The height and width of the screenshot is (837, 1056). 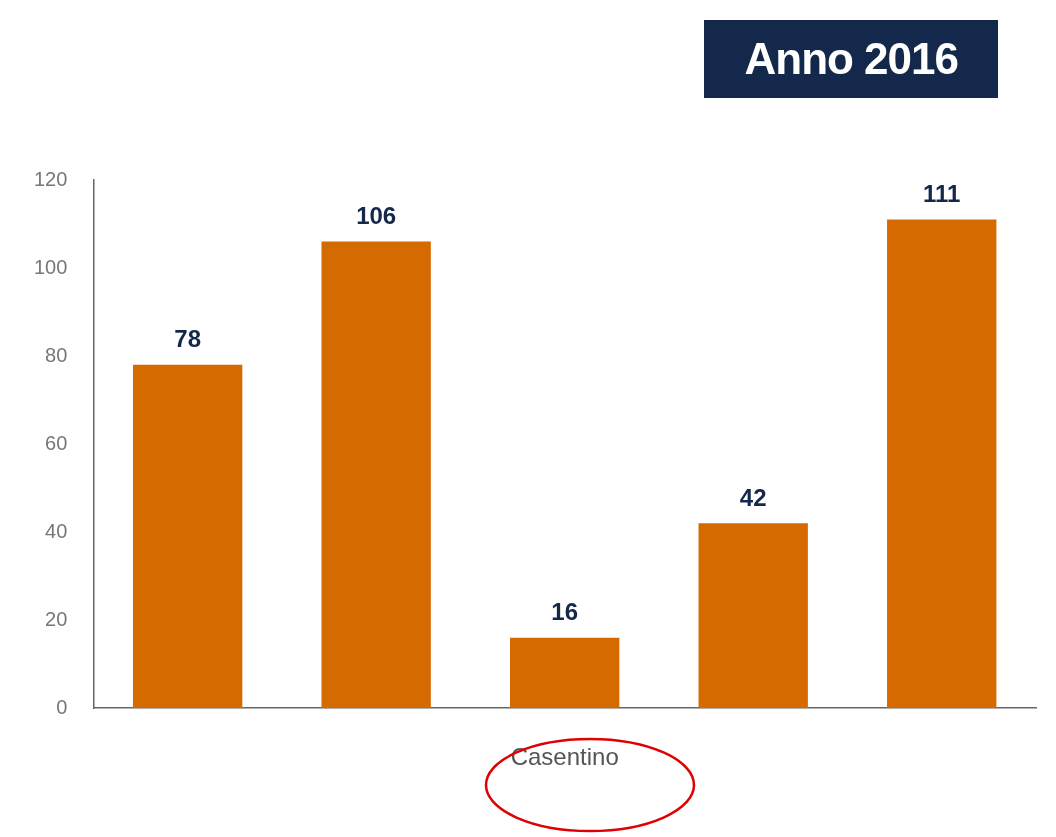 What do you see at coordinates (565, 612) in the screenshot?
I see `data-label: 16` at bounding box center [565, 612].